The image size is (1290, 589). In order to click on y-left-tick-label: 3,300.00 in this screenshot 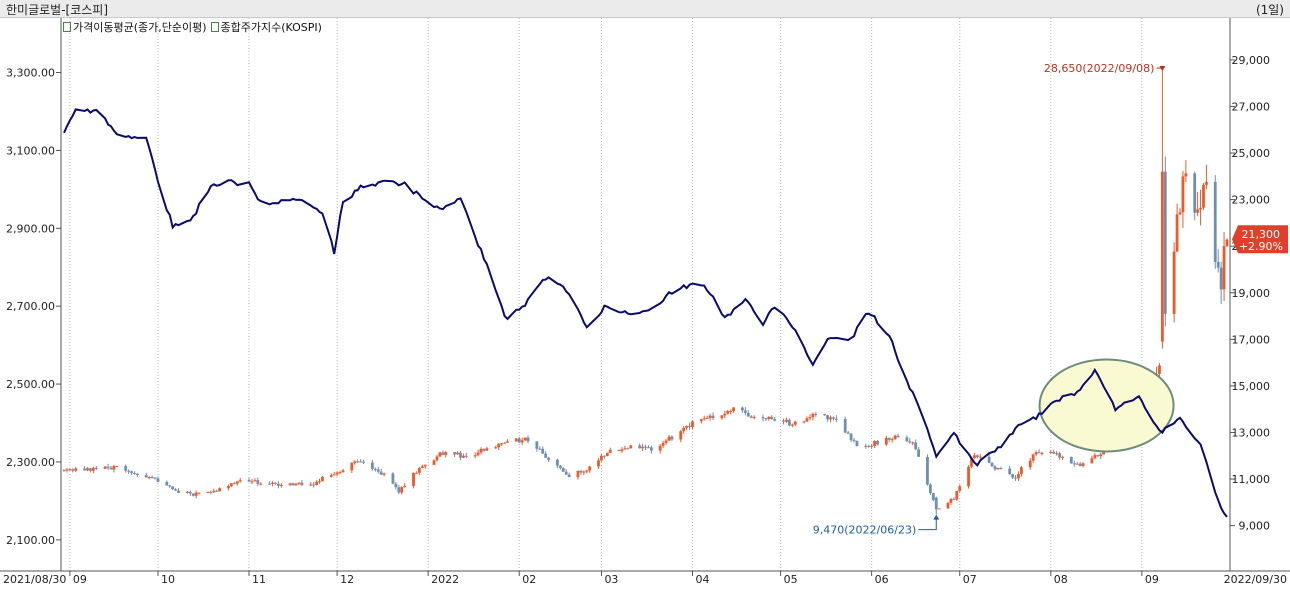, I will do `click(30, 73)`.